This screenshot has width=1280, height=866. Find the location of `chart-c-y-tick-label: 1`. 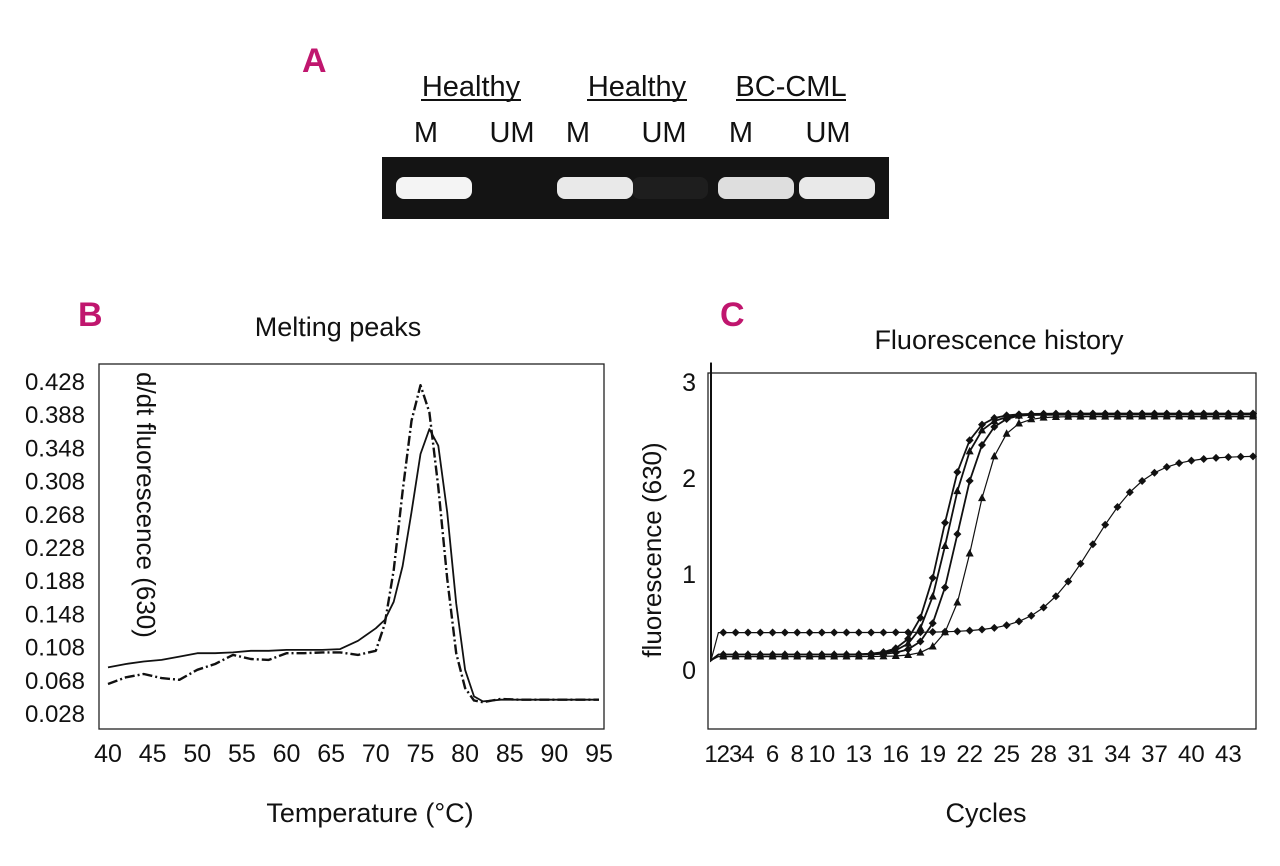

chart-c-y-tick-label: 1 is located at coordinates (689, 575).